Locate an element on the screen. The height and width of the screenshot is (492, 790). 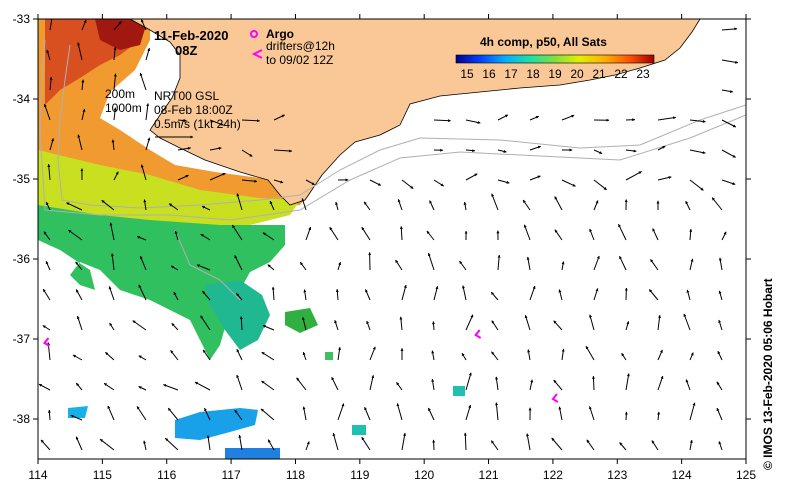
current-datetime: 08-Feb 18:00Z is located at coordinates (193, 110).